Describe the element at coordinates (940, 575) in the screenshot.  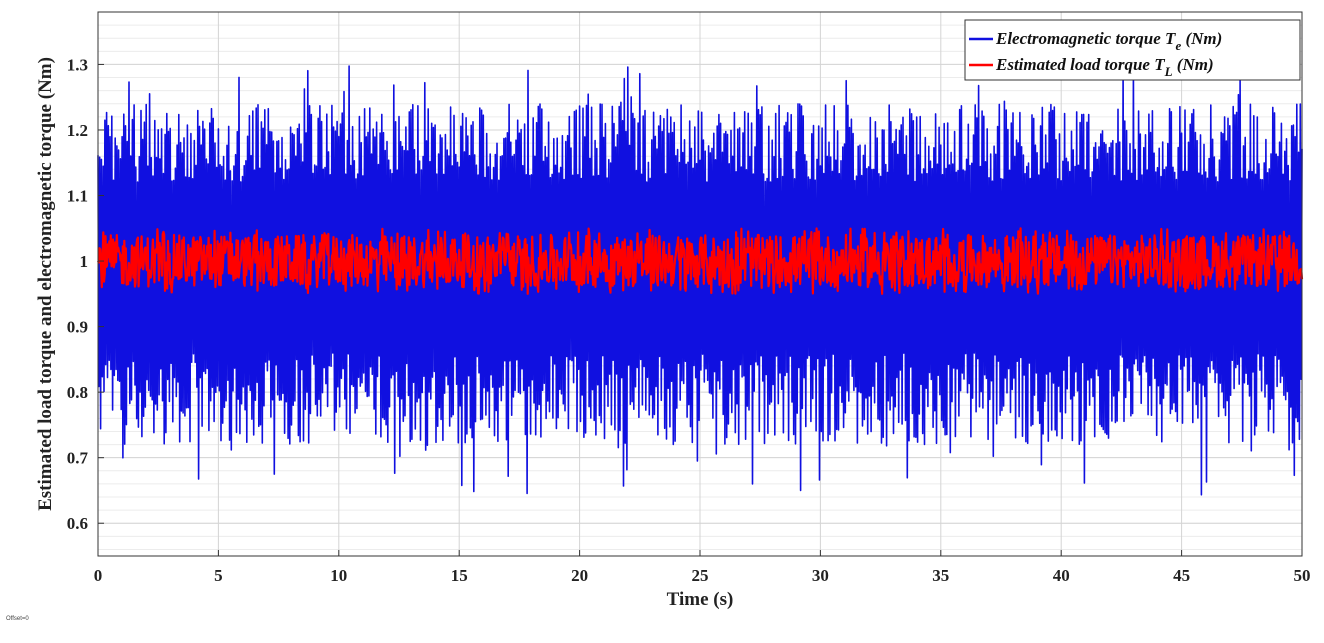
I see `x-tick-label: 35` at that location.